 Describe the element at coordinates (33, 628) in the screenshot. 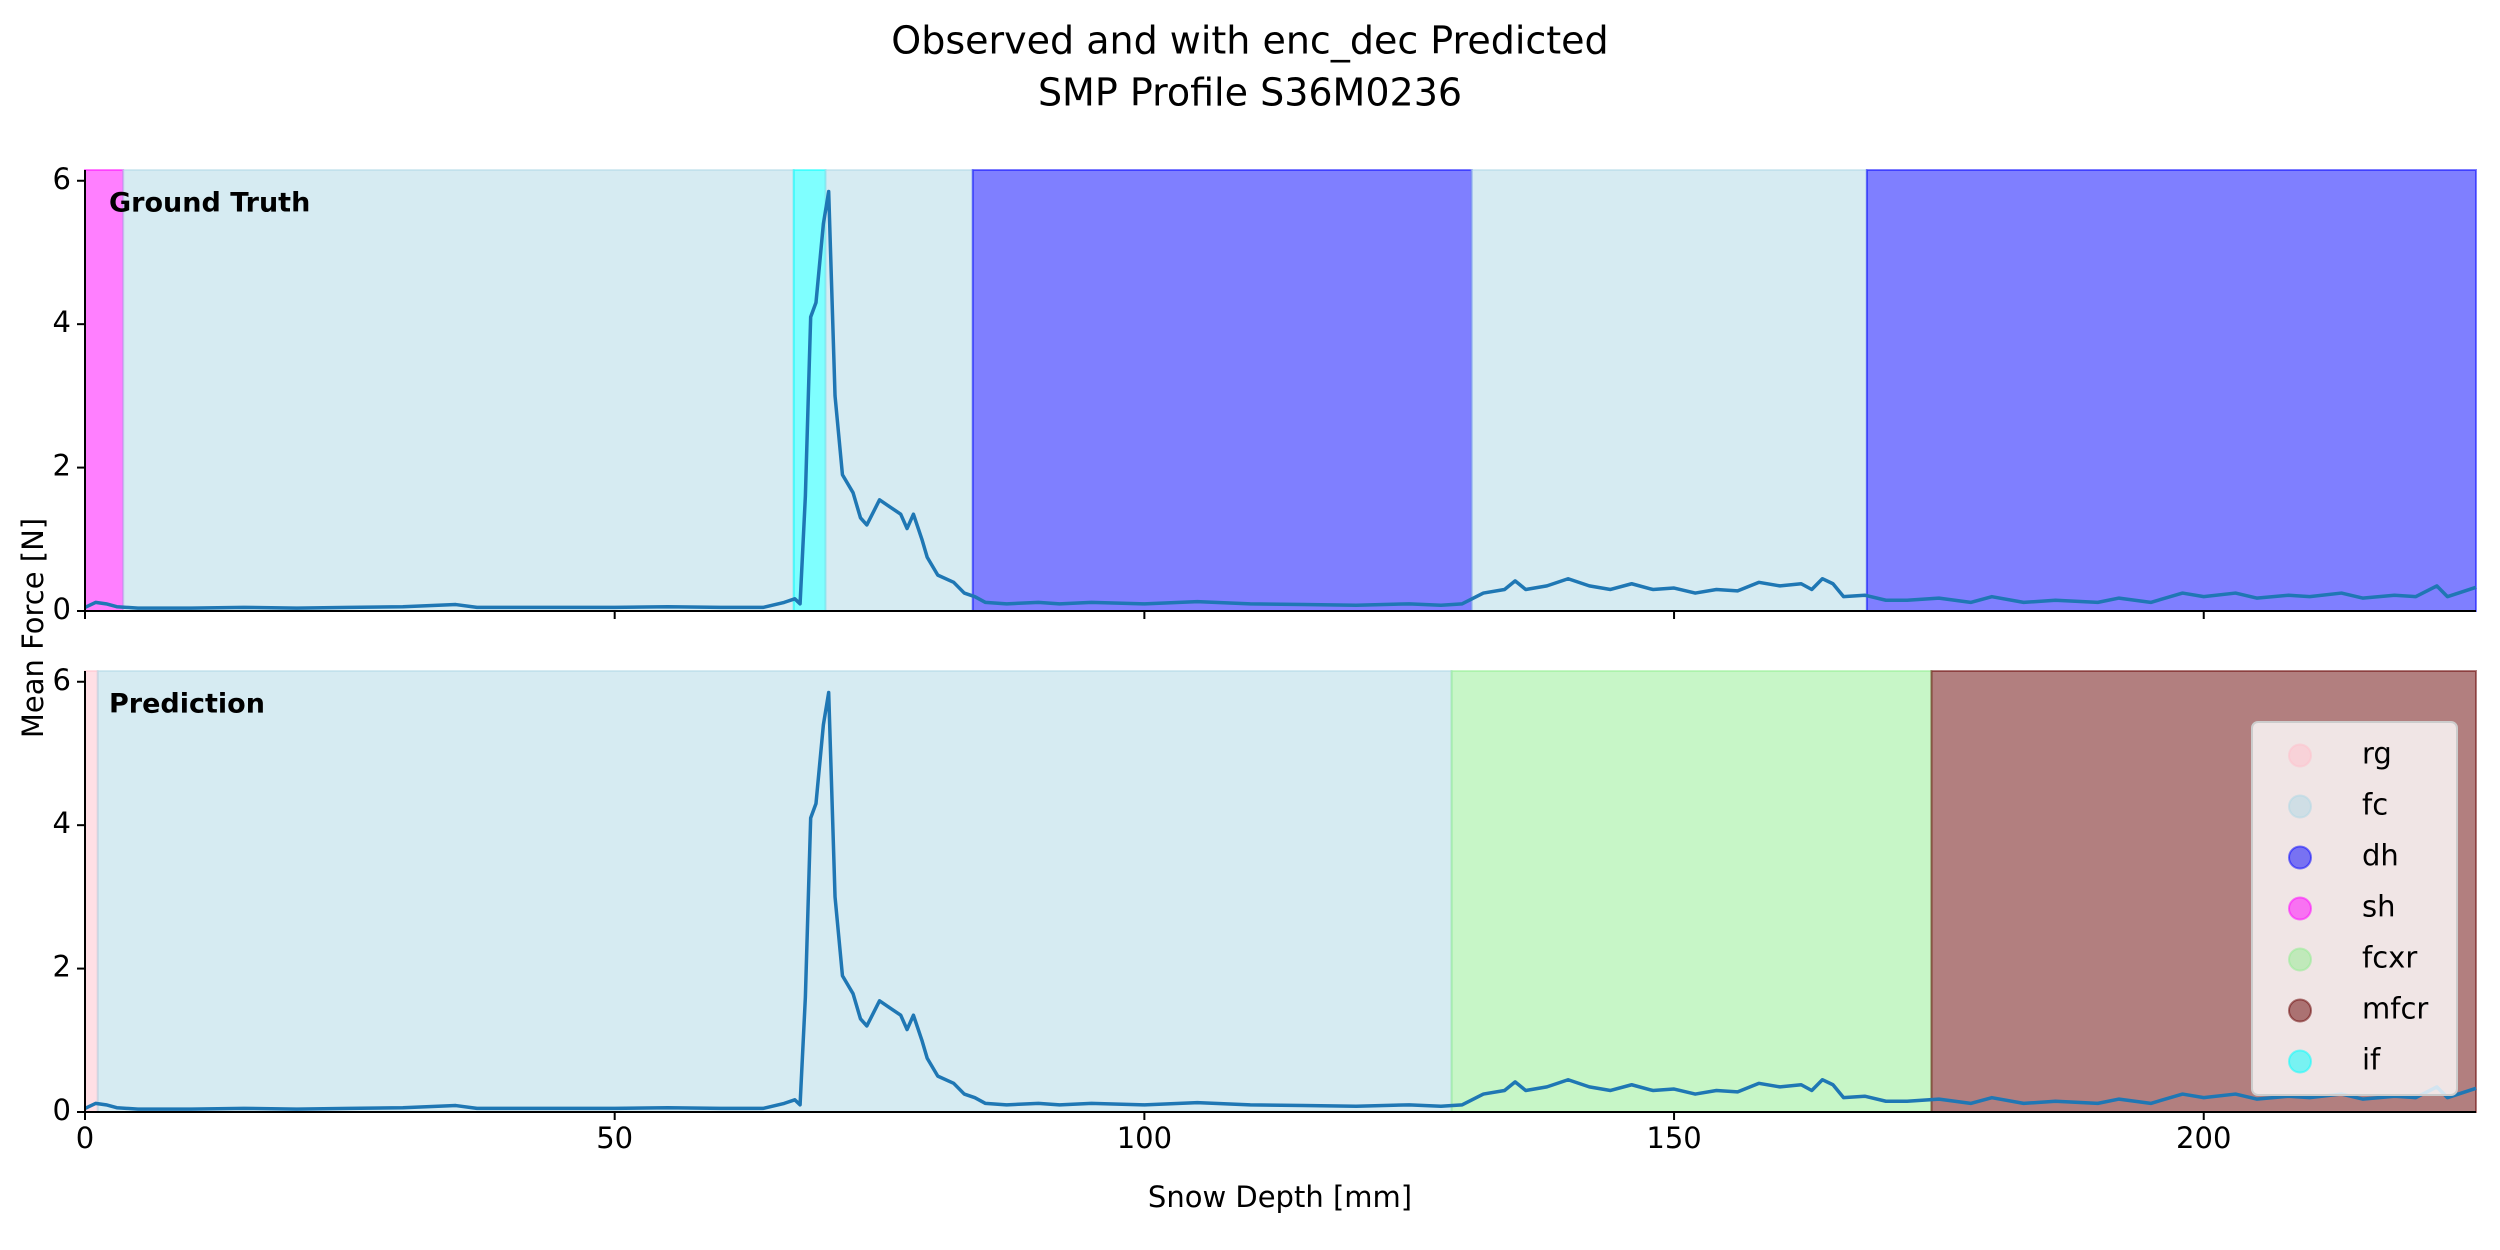

I see `y-axis-label: Mean Force [N]` at that location.